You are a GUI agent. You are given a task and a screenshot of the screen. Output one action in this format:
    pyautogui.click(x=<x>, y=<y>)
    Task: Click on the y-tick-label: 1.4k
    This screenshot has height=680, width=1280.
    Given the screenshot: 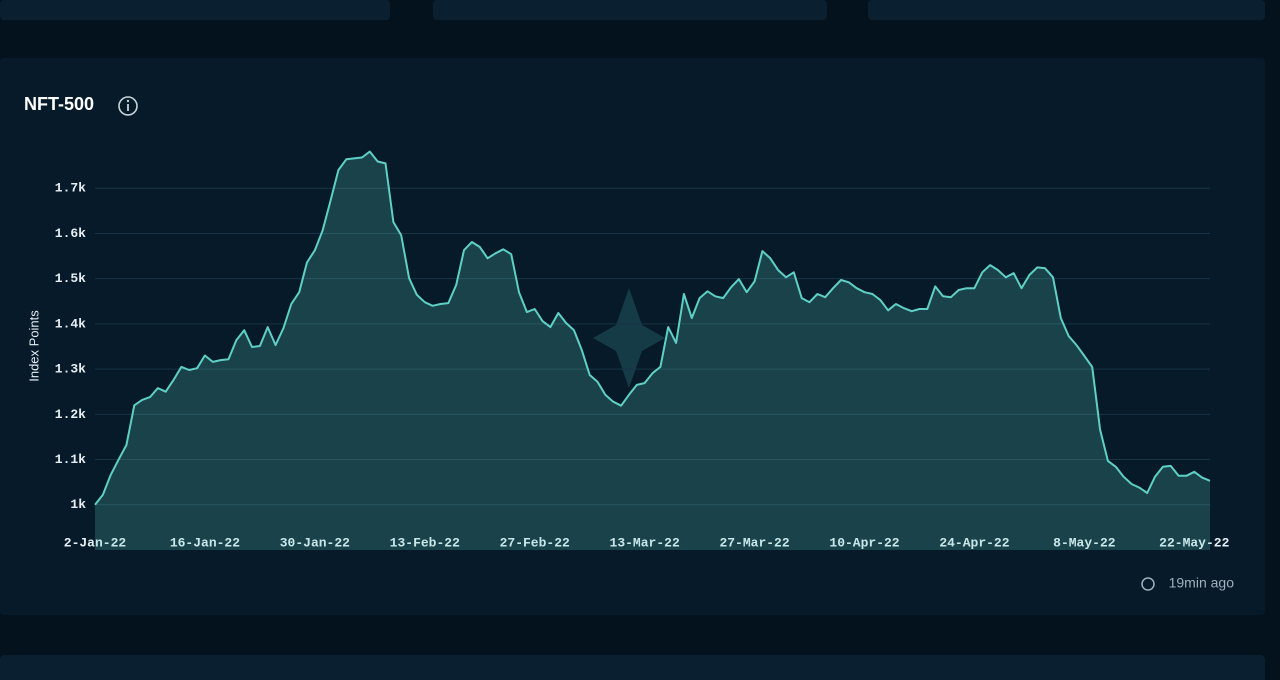 What is the action you would take?
    pyautogui.click(x=70, y=323)
    